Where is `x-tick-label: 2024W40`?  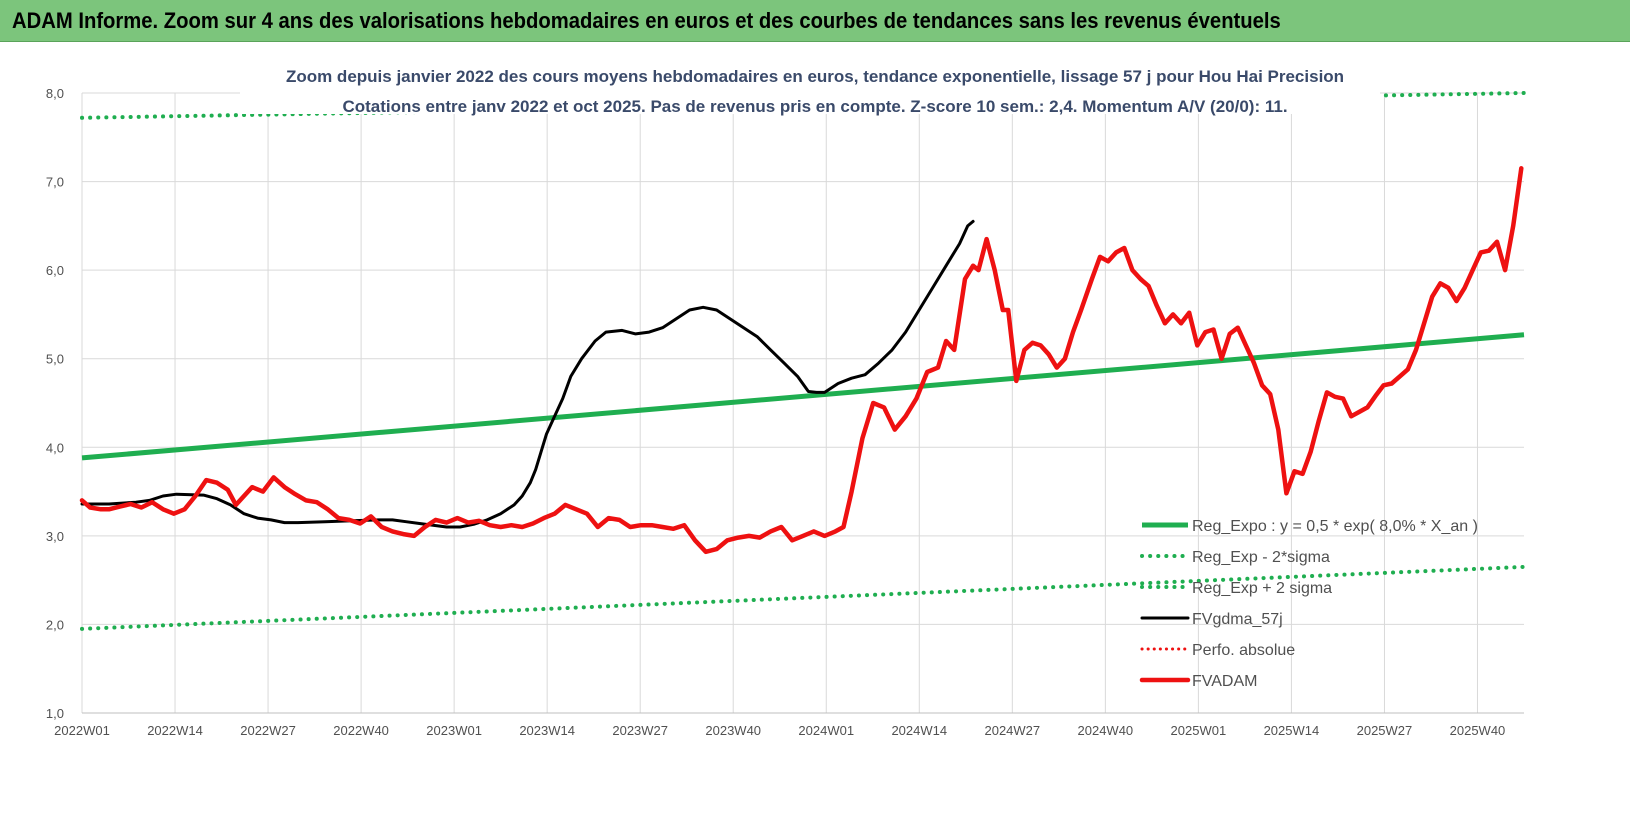
x-tick-label: 2024W40 is located at coordinates (1106, 730).